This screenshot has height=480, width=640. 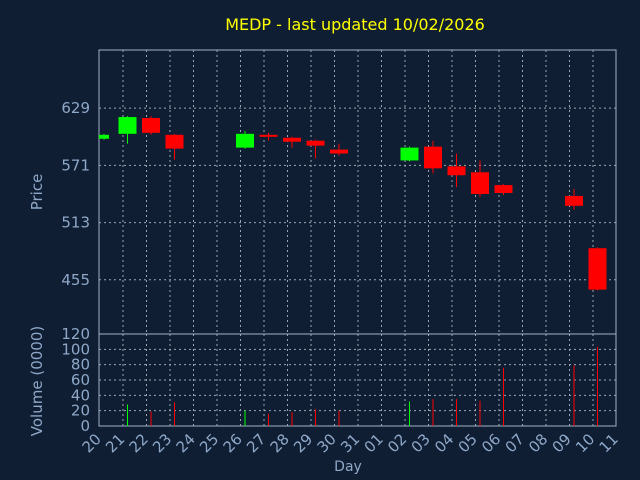 What do you see at coordinates (37, 192) in the screenshot?
I see `price-axis-label: Price` at bounding box center [37, 192].